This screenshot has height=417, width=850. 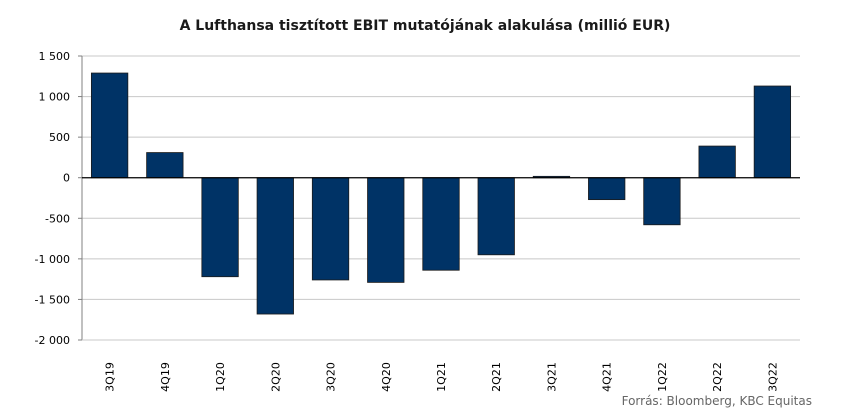 I want to click on bar-4Q20, so click(x=386, y=230).